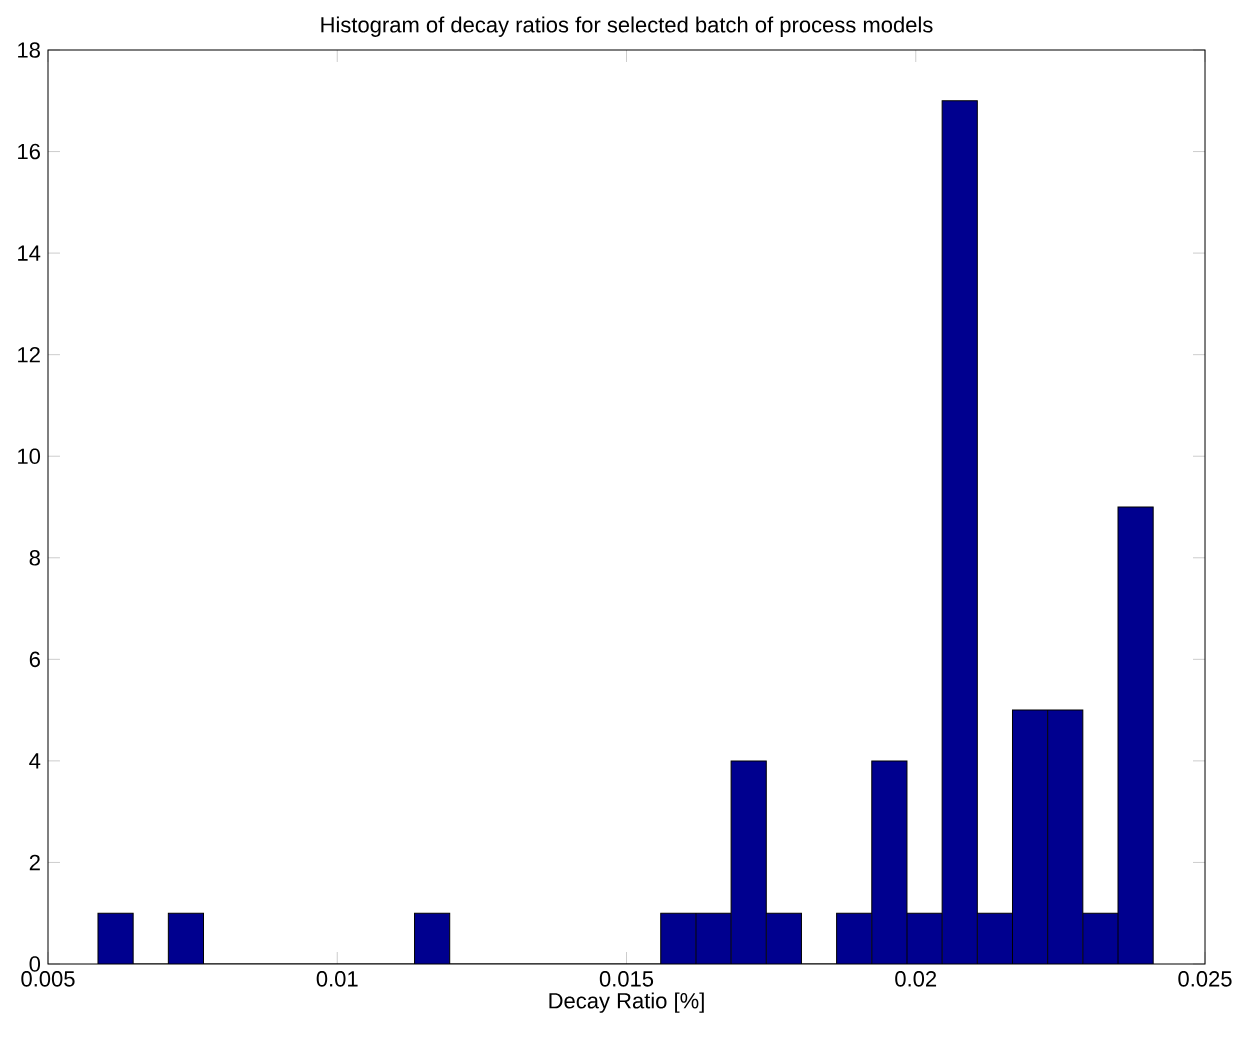 The image size is (1252, 1039). Describe the element at coordinates (35, 761) in the screenshot. I see `y-tick-label: 4` at that location.